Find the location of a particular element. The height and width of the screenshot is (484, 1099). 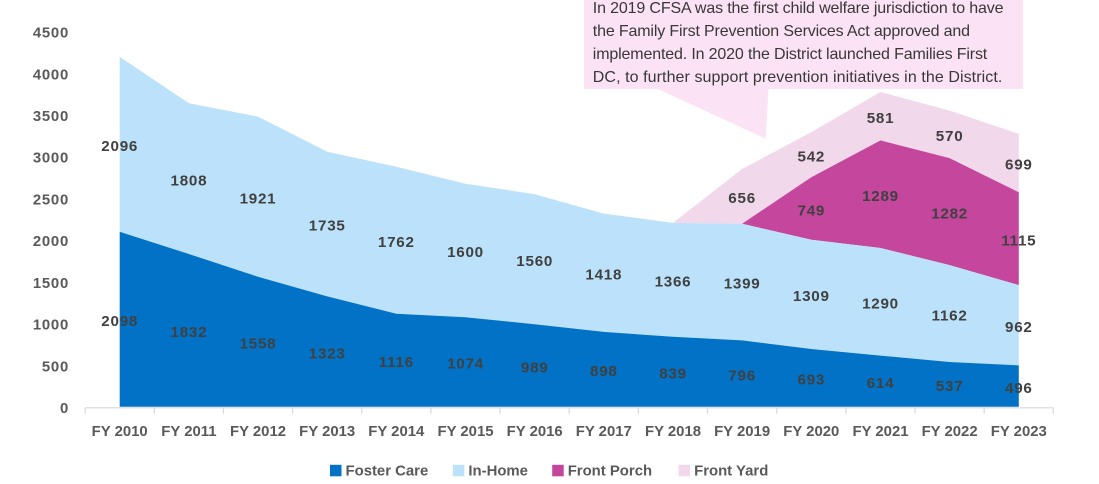

svg-text: 570 is located at coordinates (950, 136).